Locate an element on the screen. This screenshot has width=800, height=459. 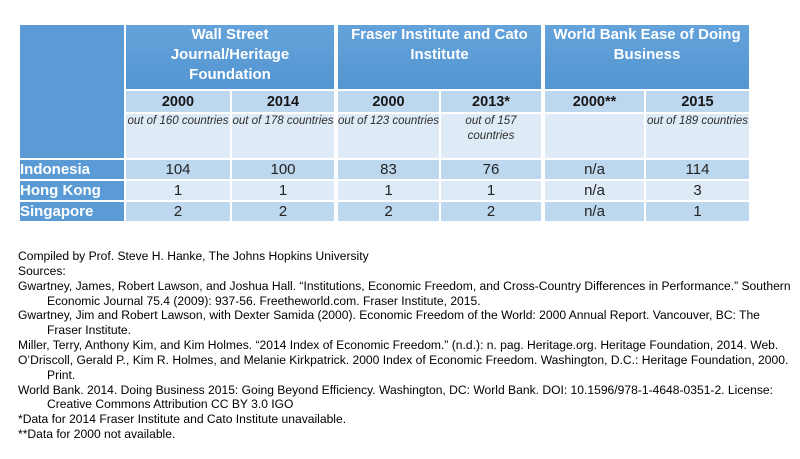
group-header-world-bank: World Bank Ease of Doing Business is located at coordinates (646, 57).